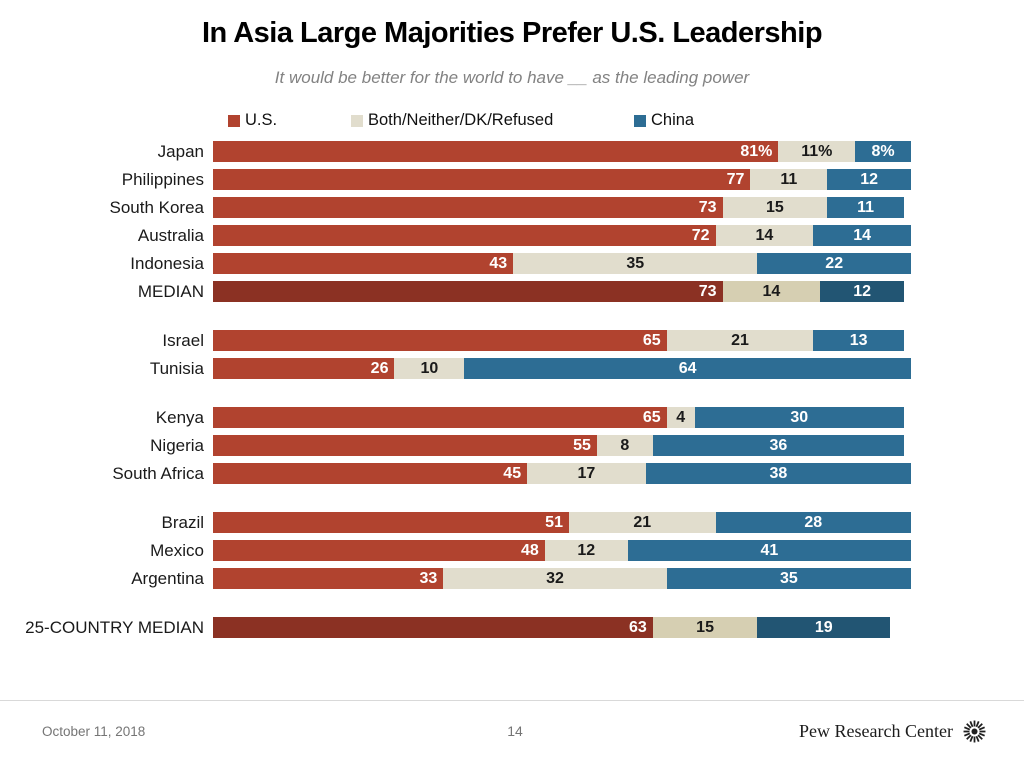 The width and height of the screenshot is (1024, 761). I want to click on segment-both: 10, so click(429, 368).